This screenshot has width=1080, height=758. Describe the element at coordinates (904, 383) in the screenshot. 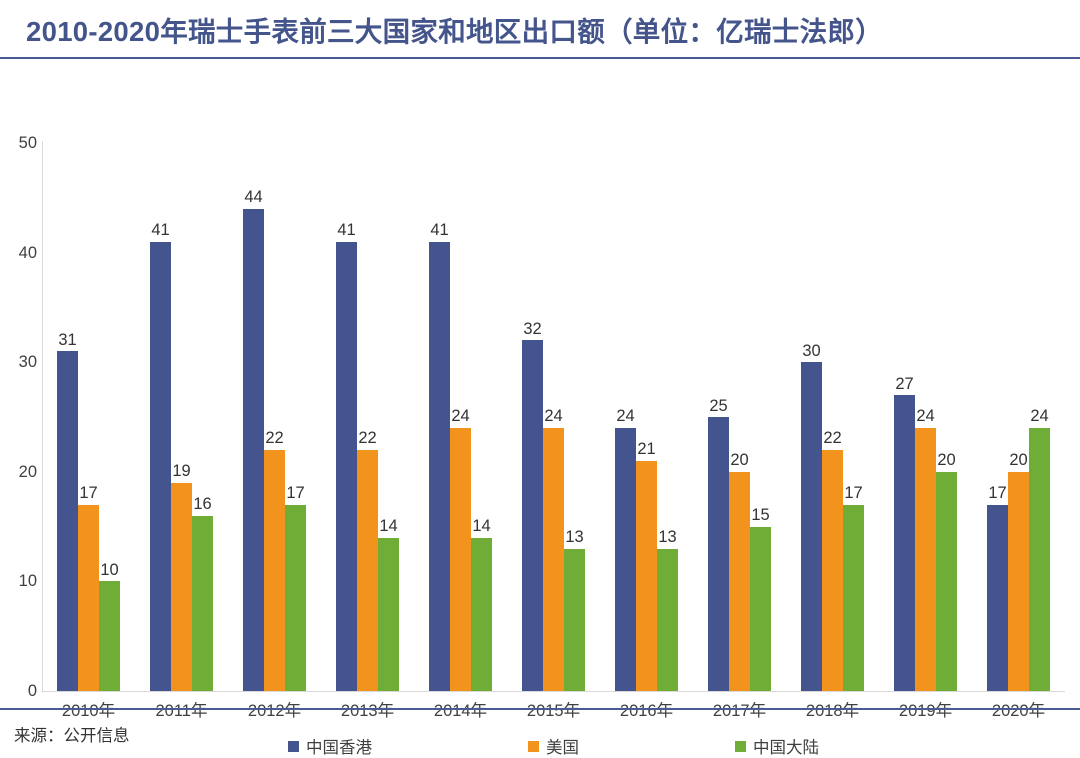

I see `bar-value-label: 27` at that location.